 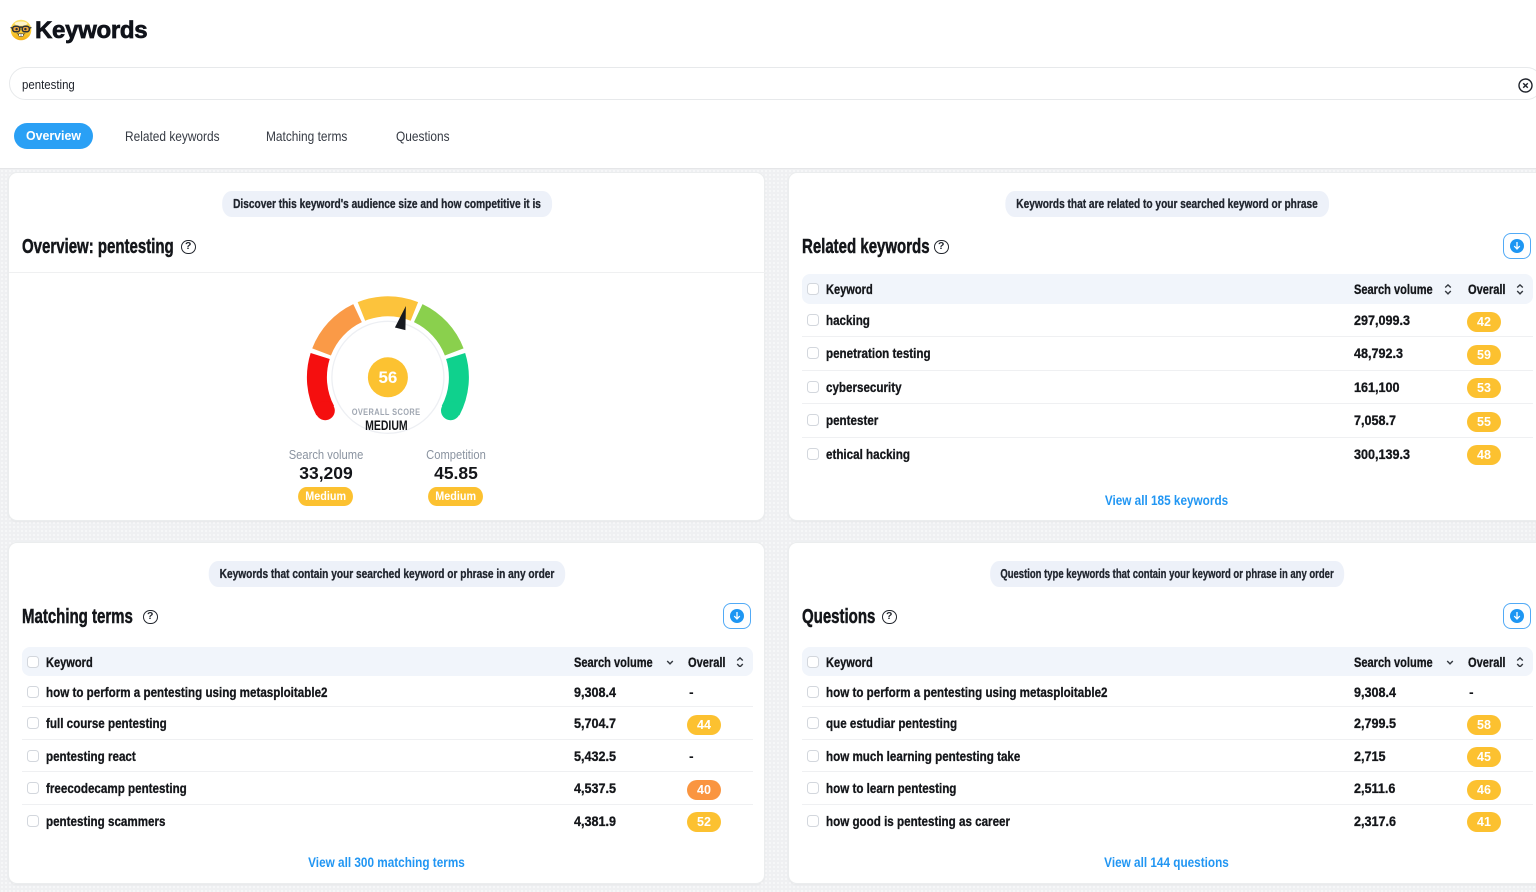 What do you see at coordinates (387, 377) in the screenshot?
I see `svg-text: 56` at bounding box center [387, 377].